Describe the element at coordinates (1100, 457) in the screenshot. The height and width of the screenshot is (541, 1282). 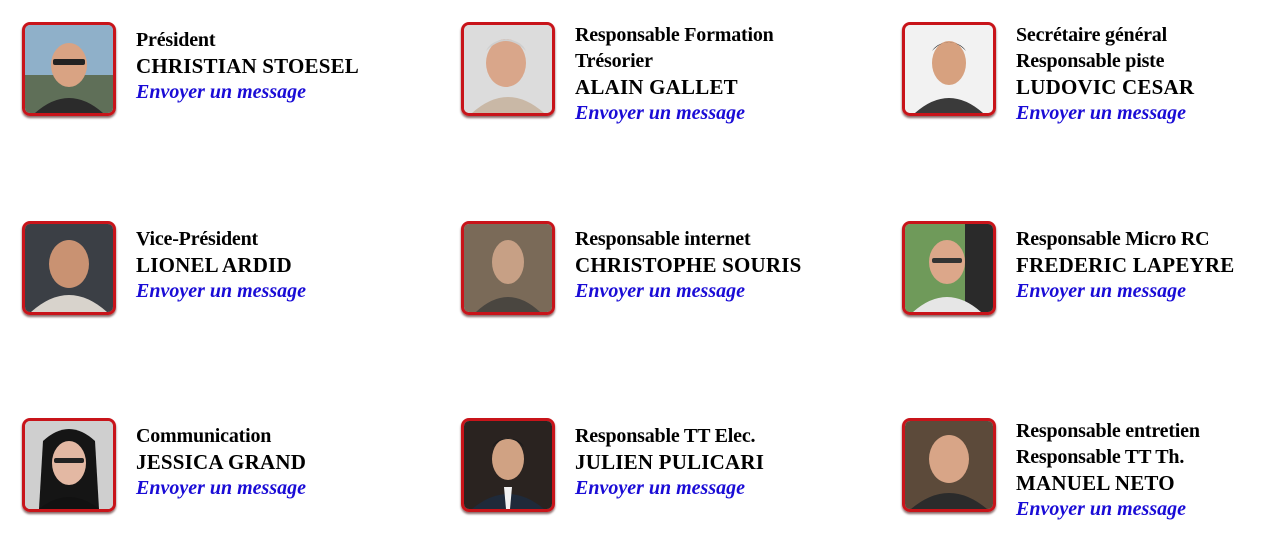
I see `member-role: Responsable TT Th.` at that location.